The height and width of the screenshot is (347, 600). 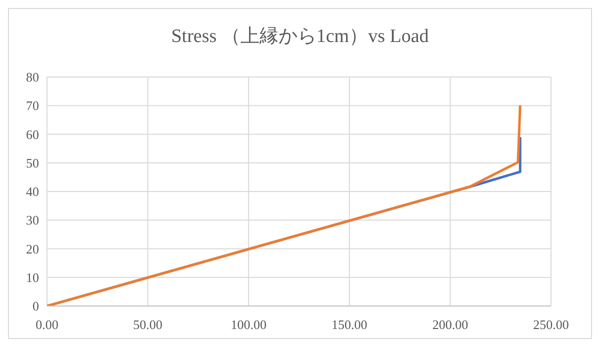 What do you see at coordinates (32, 77) in the screenshot?
I see `y-tick-label: 80` at bounding box center [32, 77].